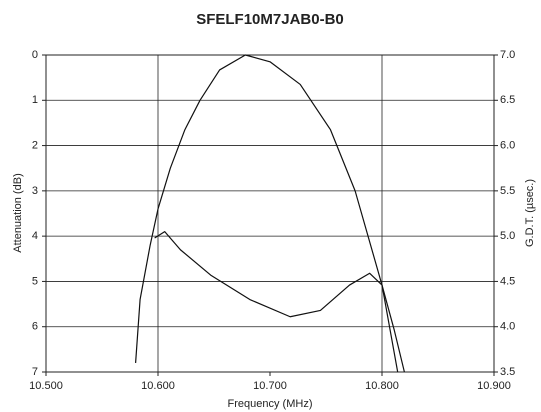 The height and width of the screenshot is (412, 541). I want to click on y2-axis-label: G.D.T. (µsec.), so click(530, 213).